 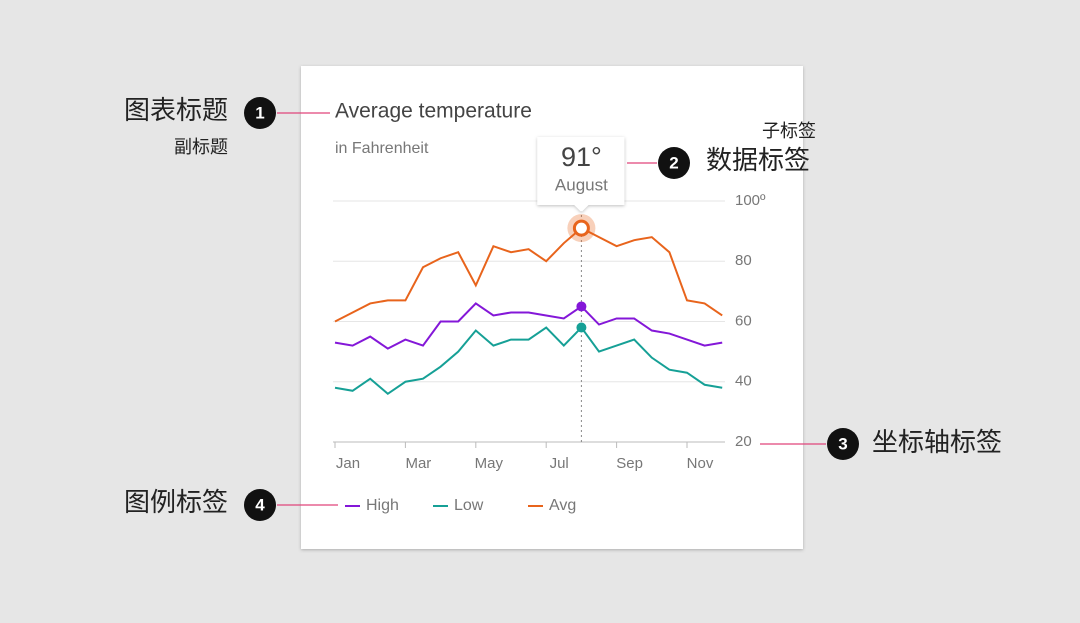 What do you see at coordinates (559, 463) in the screenshot?
I see `x-tick-label: Jul` at bounding box center [559, 463].